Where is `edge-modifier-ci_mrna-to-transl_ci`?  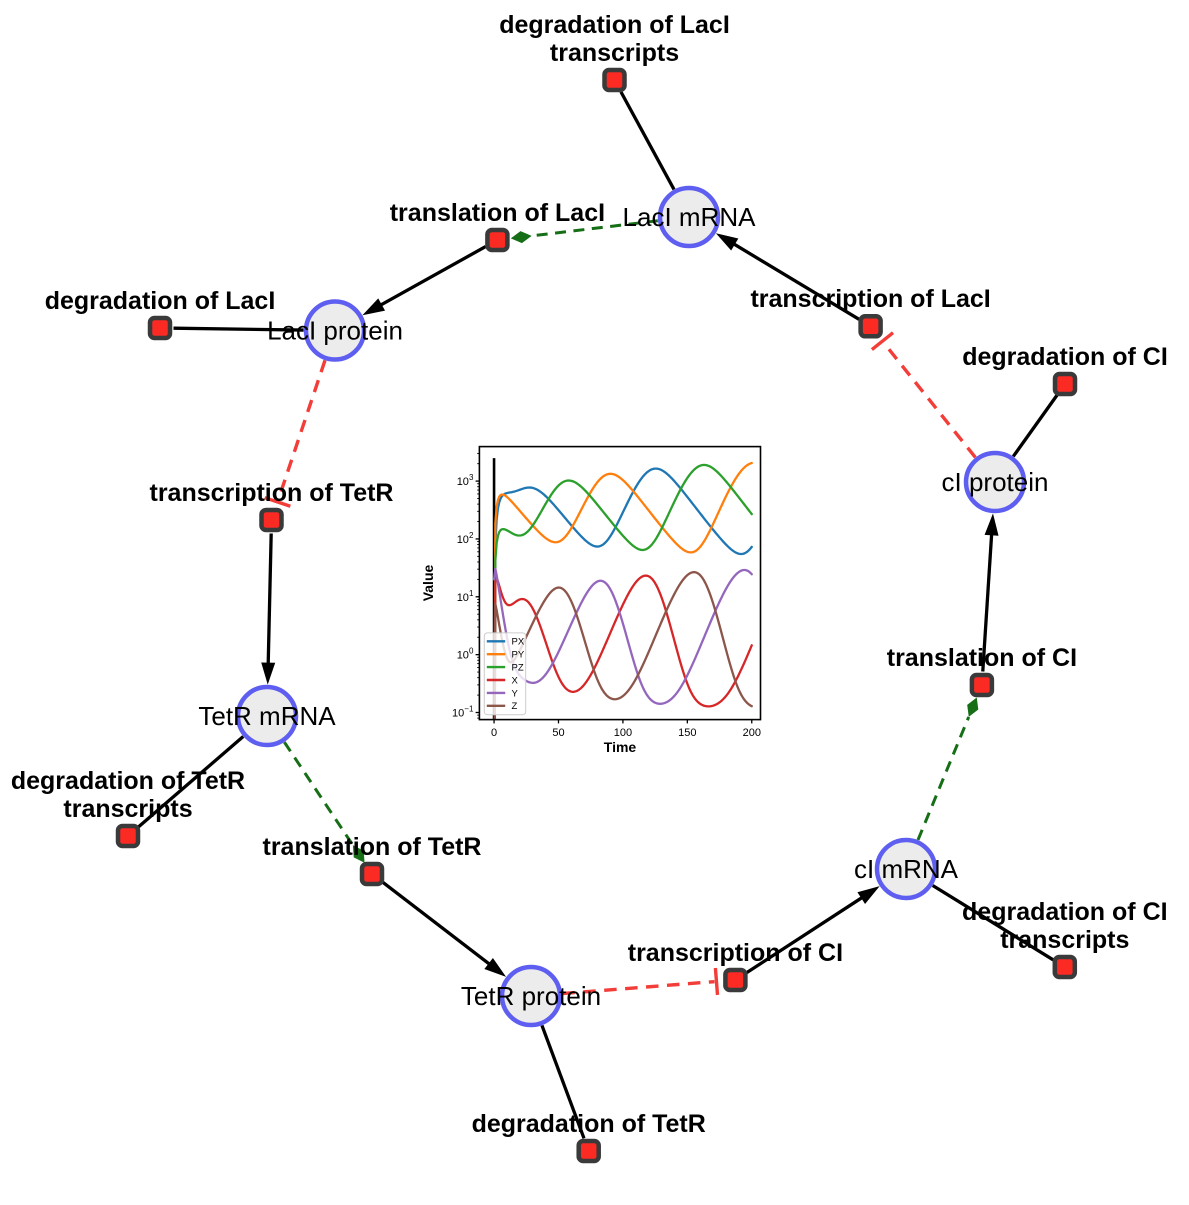
edge-modifier-ci_mrna-to-transl_ci is located at coordinates (943, 778).